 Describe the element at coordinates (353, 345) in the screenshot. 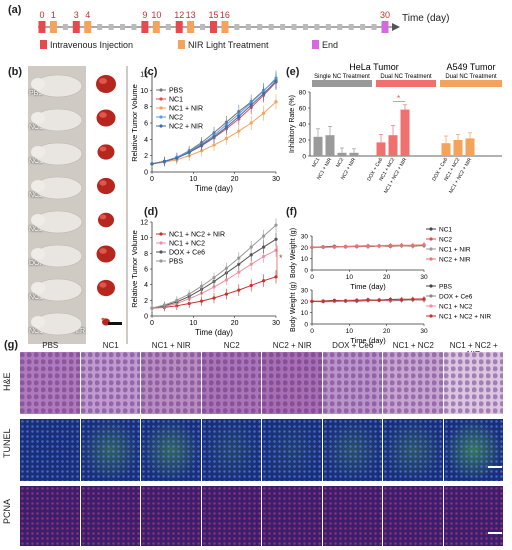

I see `histology-group-header: DOX + Ce6` at that location.